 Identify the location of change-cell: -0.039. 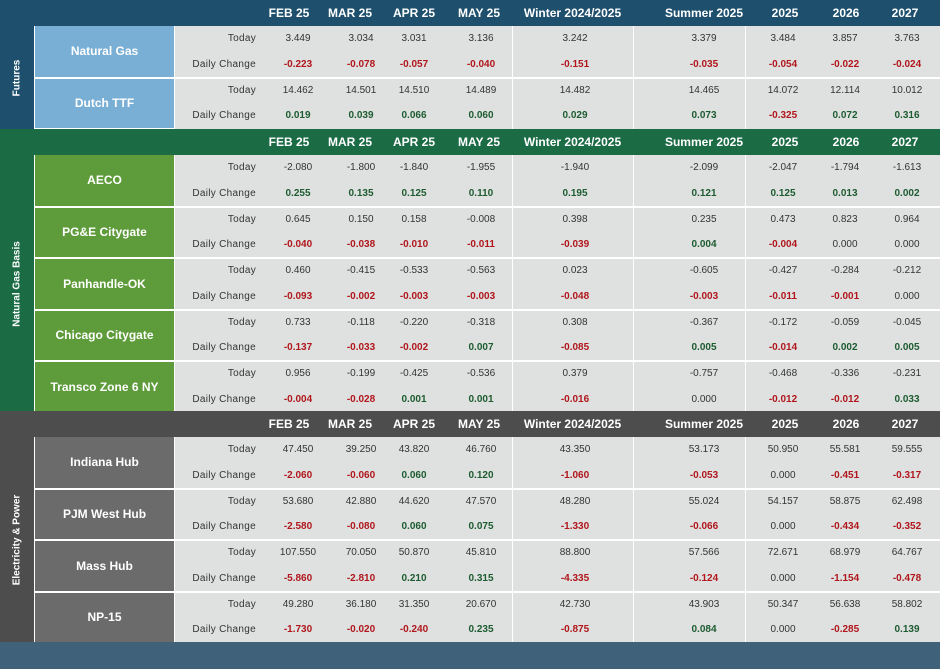
(575, 244).